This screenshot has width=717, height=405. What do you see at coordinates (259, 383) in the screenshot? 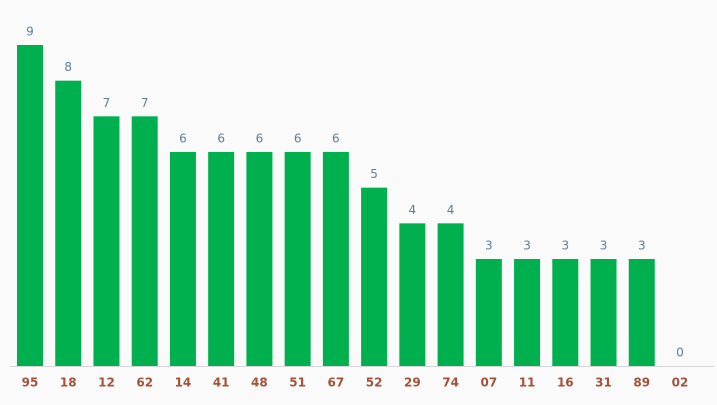
I see `x-tick-label: 48` at bounding box center [259, 383].